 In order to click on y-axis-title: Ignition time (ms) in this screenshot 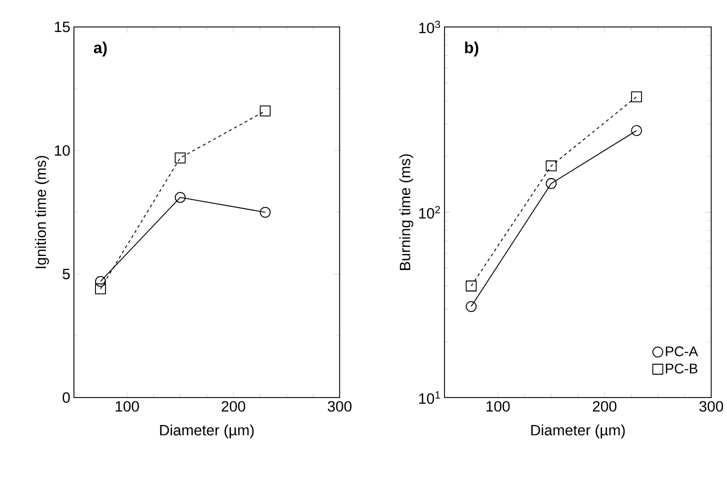, I will do `click(42, 212)`.